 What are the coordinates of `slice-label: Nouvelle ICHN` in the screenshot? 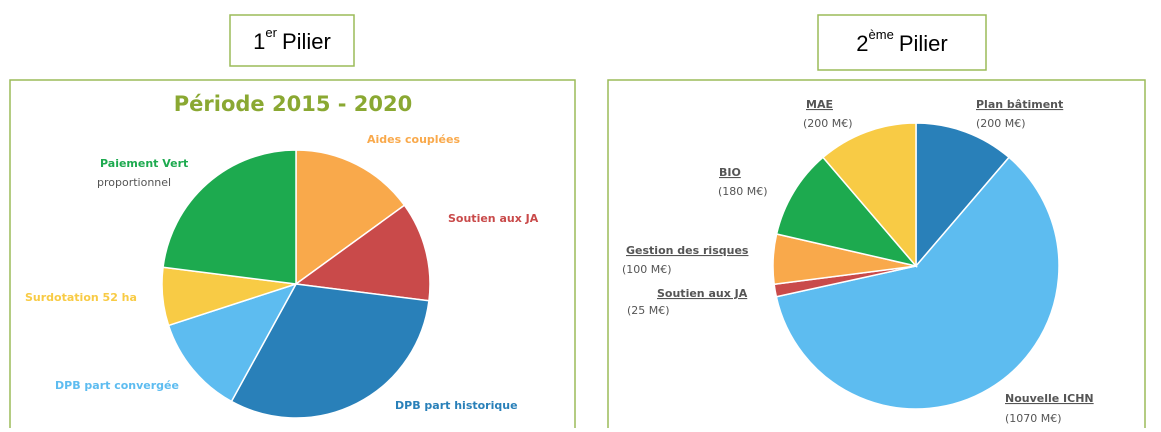 It's located at (1049, 398).